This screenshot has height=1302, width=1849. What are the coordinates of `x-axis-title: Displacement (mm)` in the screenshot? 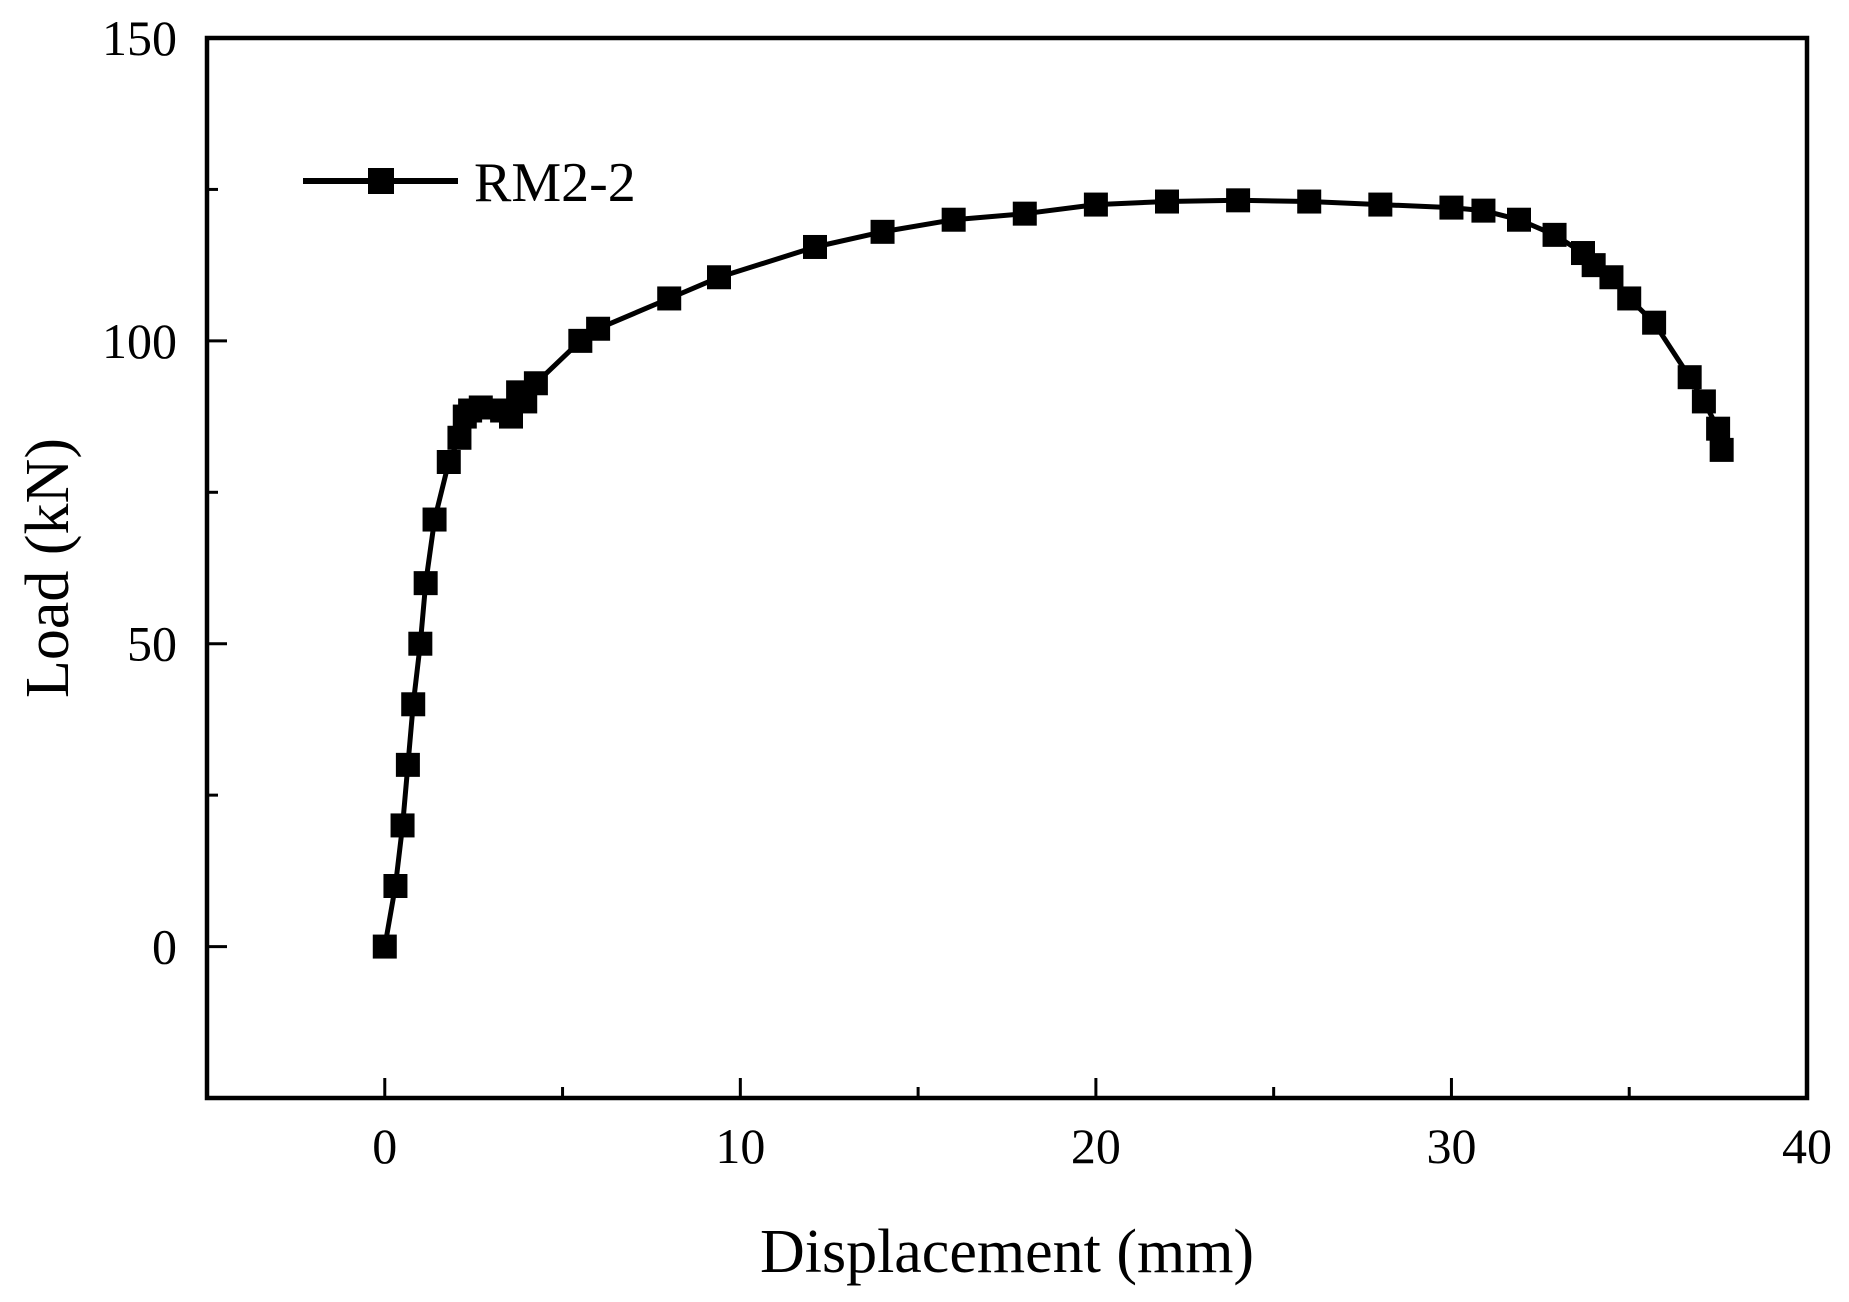 It's located at (1007, 1252).